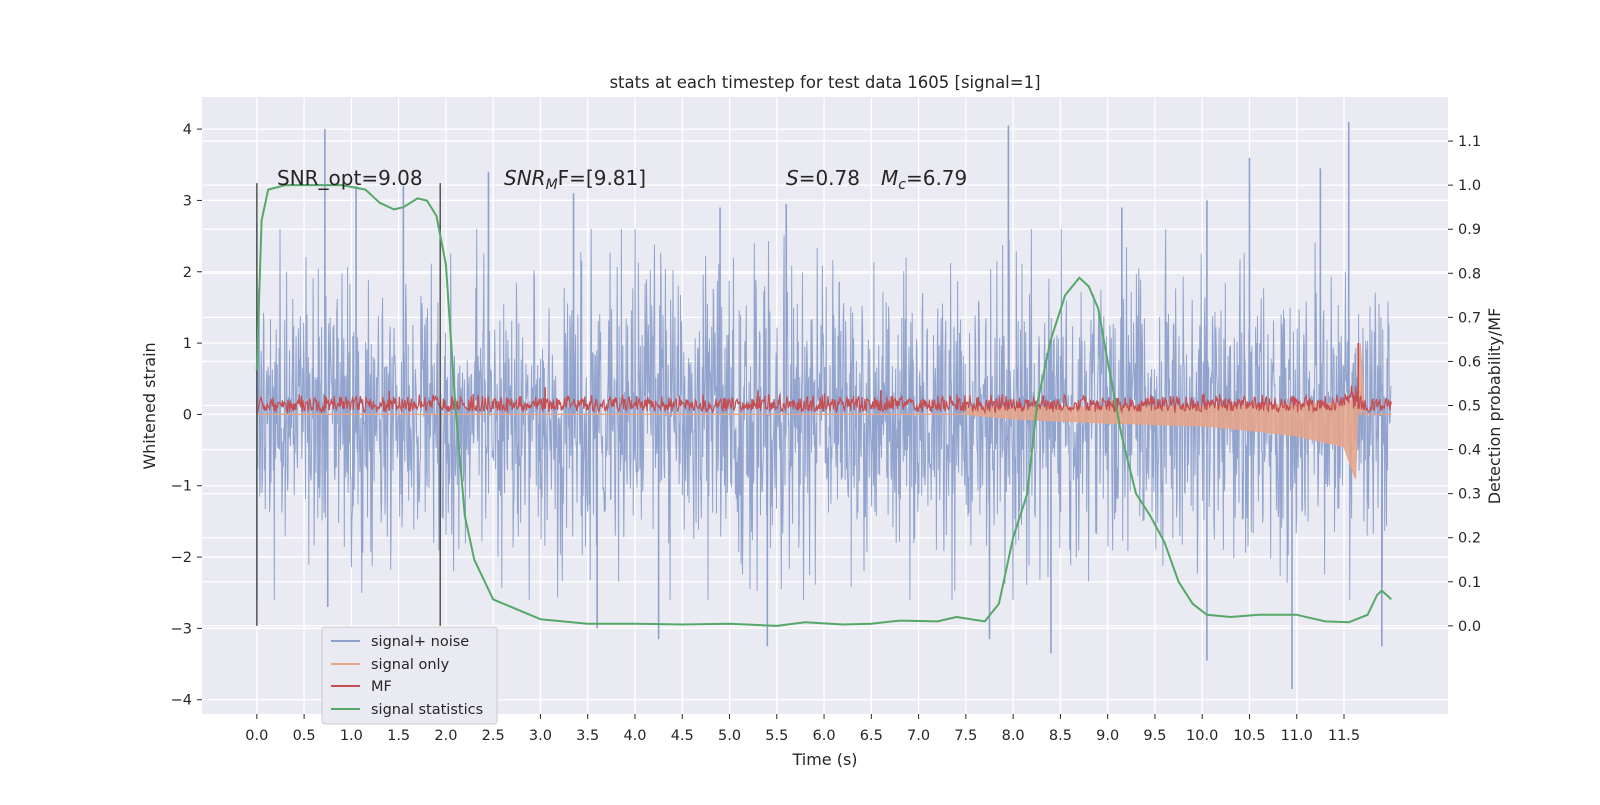 Image resolution: width=1600 pixels, height=805 pixels. What do you see at coordinates (1107, 736) in the screenshot?
I see `x-tick-label: 9.0` at bounding box center [1107, 736].